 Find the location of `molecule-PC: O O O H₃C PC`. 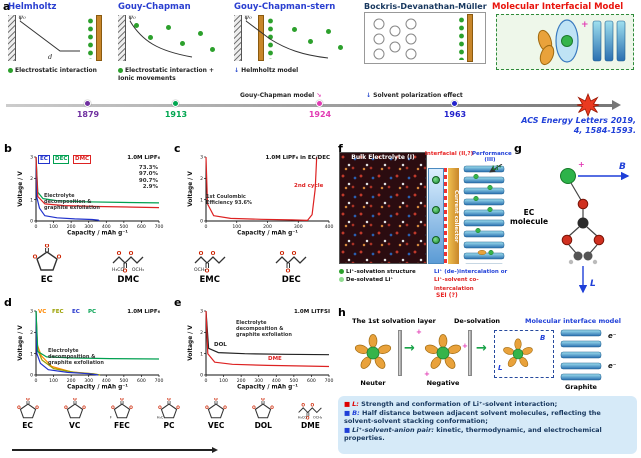

molecule-PC: O O O H₃C PC is located at coordinates (169, 414).